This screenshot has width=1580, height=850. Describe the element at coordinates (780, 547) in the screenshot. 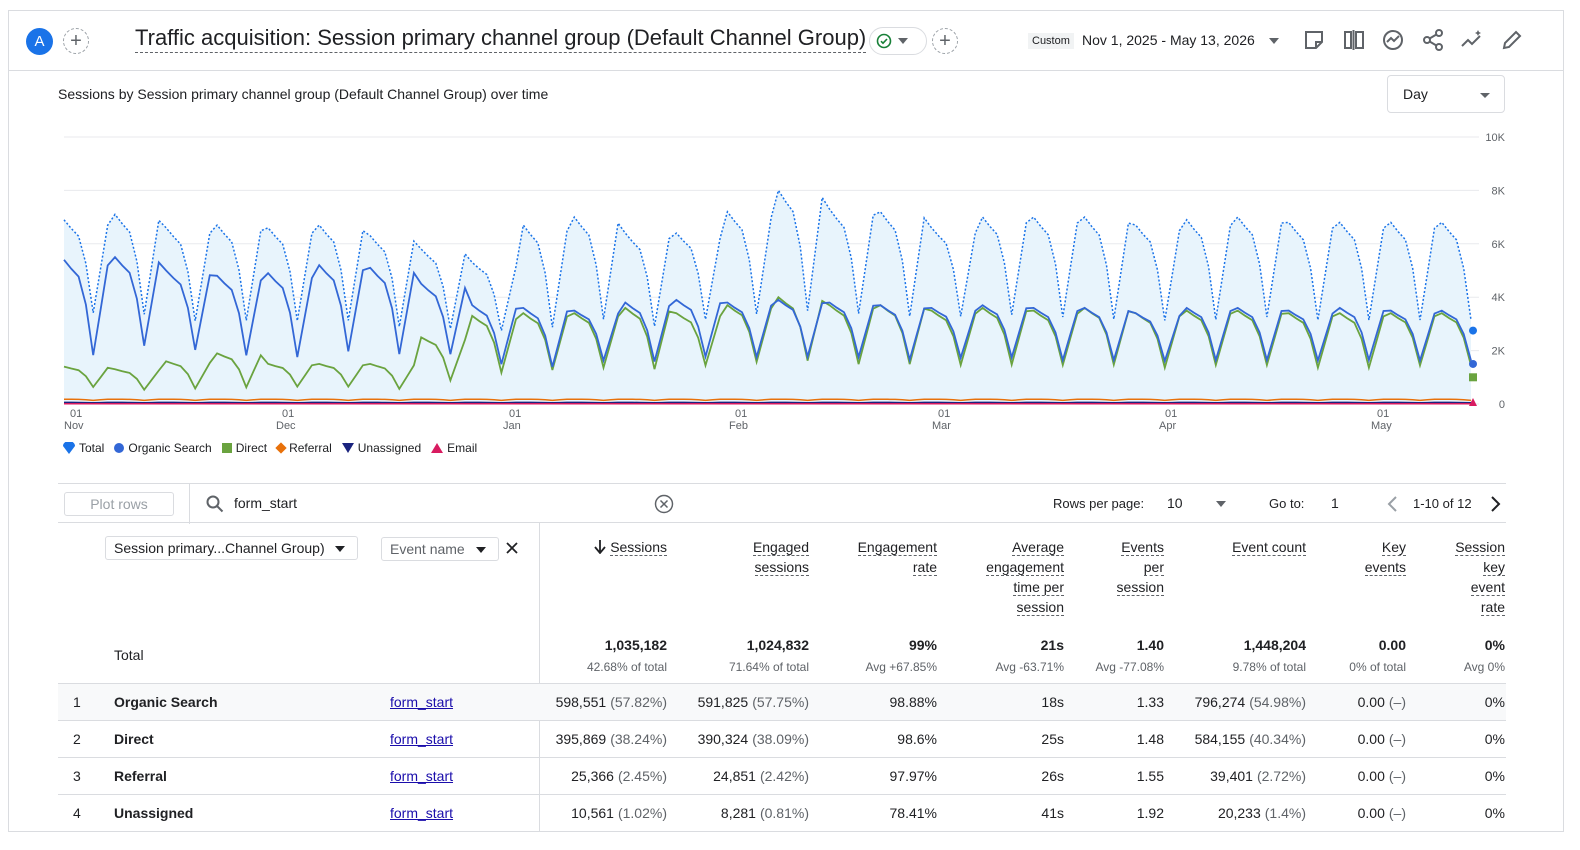

I see `col-label: Engaged` at that location.